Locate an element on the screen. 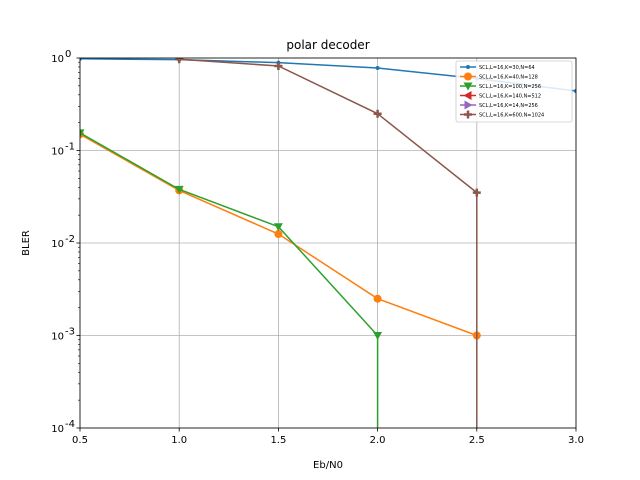 The width and height of the screenshot is (640, 480). x-tick-label: 1.0 is located at coordinates (179, 440).